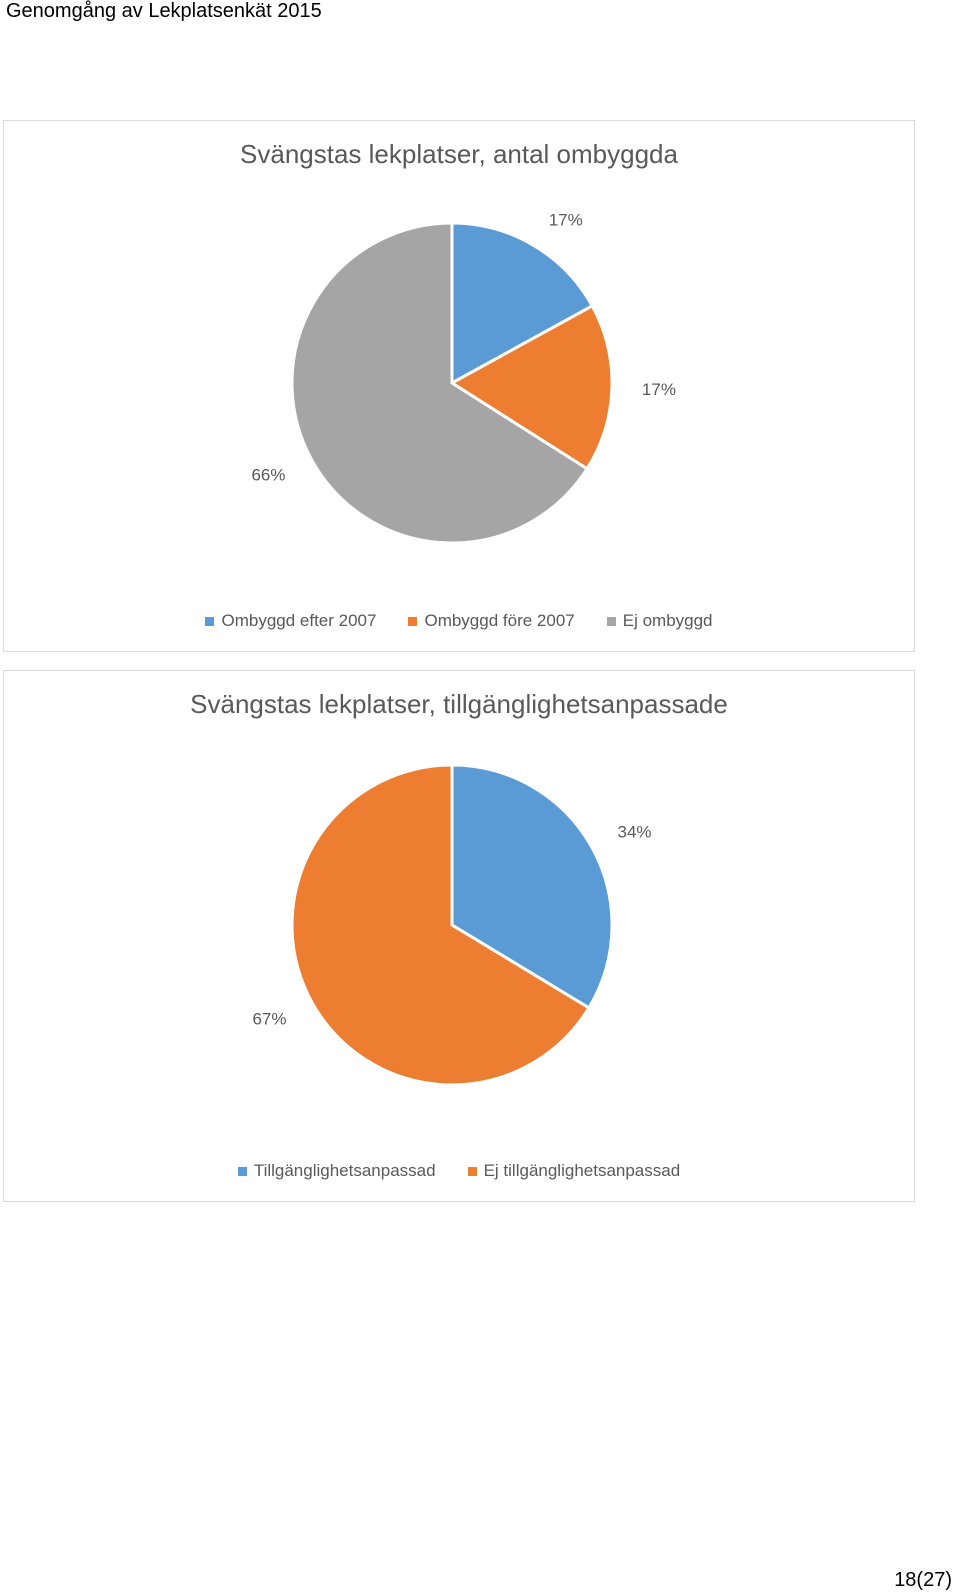  I want to click on pie-chart-ombyggda: 17% 17% 66%, so click(463, 377).